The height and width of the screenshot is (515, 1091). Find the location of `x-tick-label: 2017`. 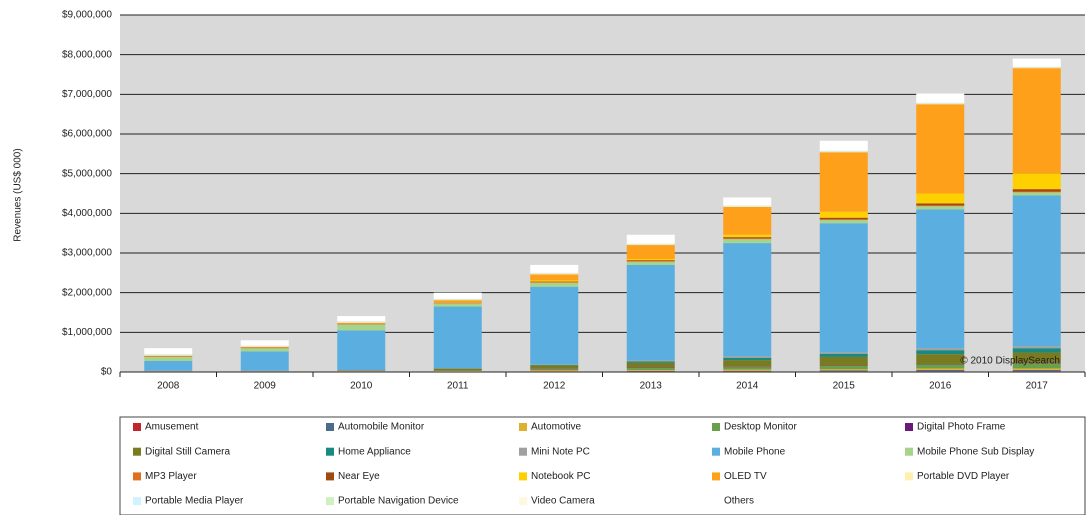

x-tick-label: 2017 is located at coordinates (1037, 386).